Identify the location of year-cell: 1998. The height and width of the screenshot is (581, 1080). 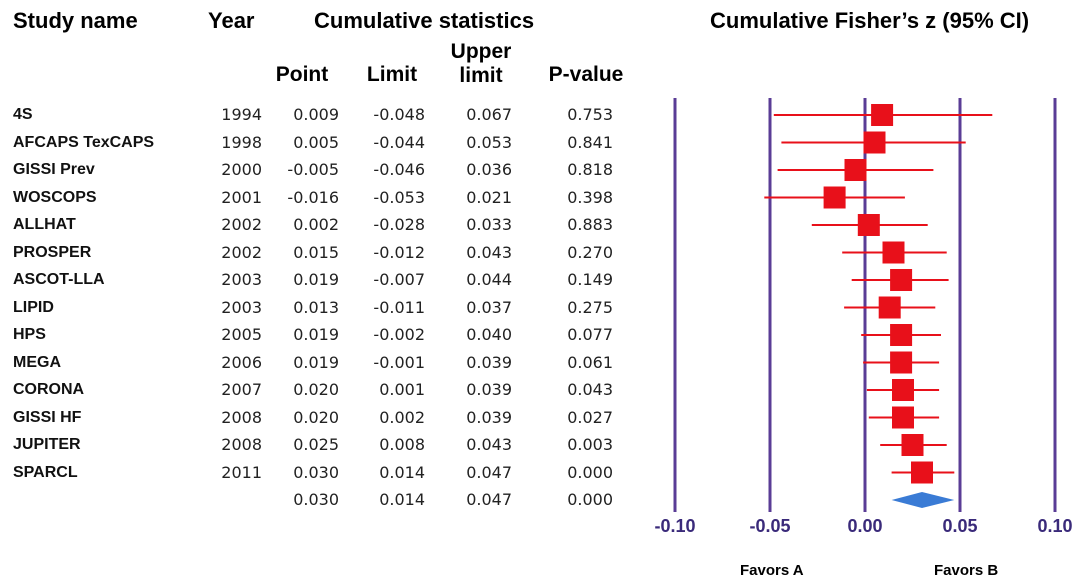
(241, 142).